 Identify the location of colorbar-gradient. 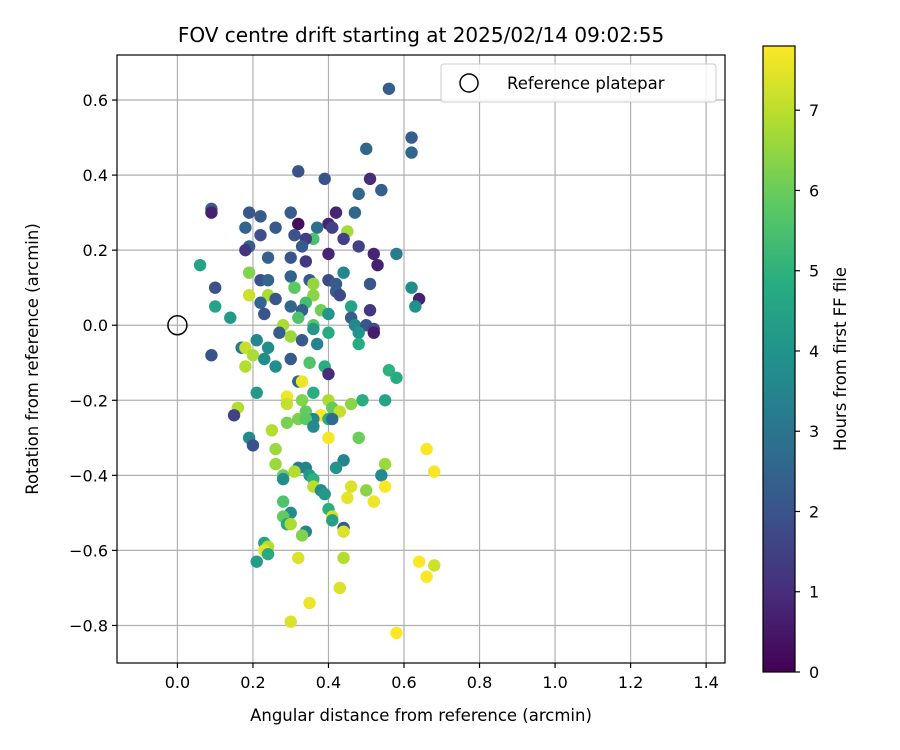
(779, 359).